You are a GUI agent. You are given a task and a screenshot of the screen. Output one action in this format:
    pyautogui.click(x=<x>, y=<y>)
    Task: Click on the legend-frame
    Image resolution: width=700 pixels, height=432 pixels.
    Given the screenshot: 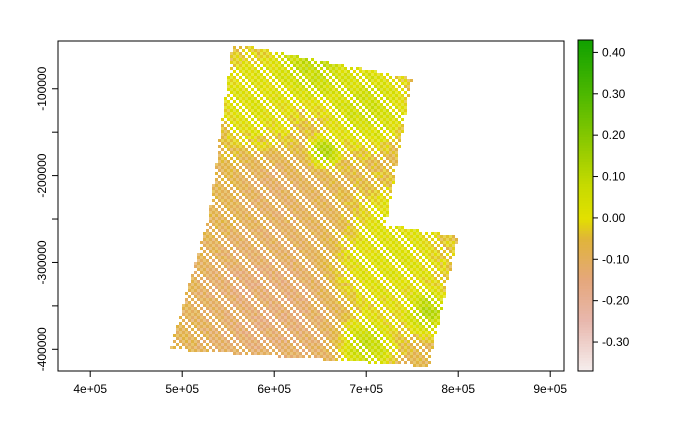 What is the action you would take?
    pyautogui.click(x=585, y=205)
    